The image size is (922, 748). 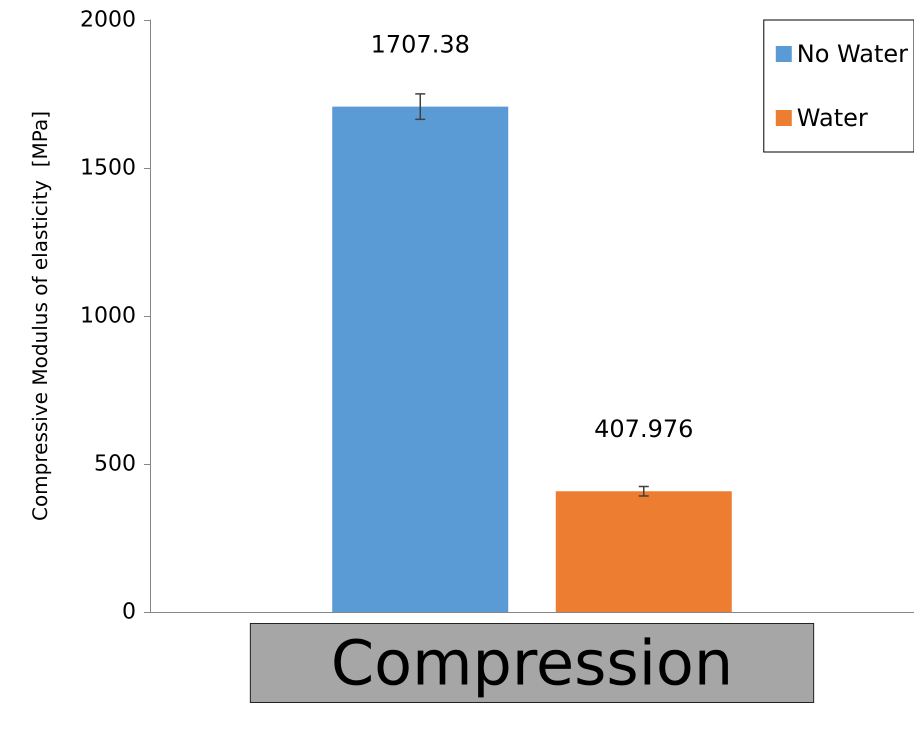 What do you see at coordinates (852, 54) in the screenshot?
I see `legend-label: No Water` at bounding box center [852, 54].